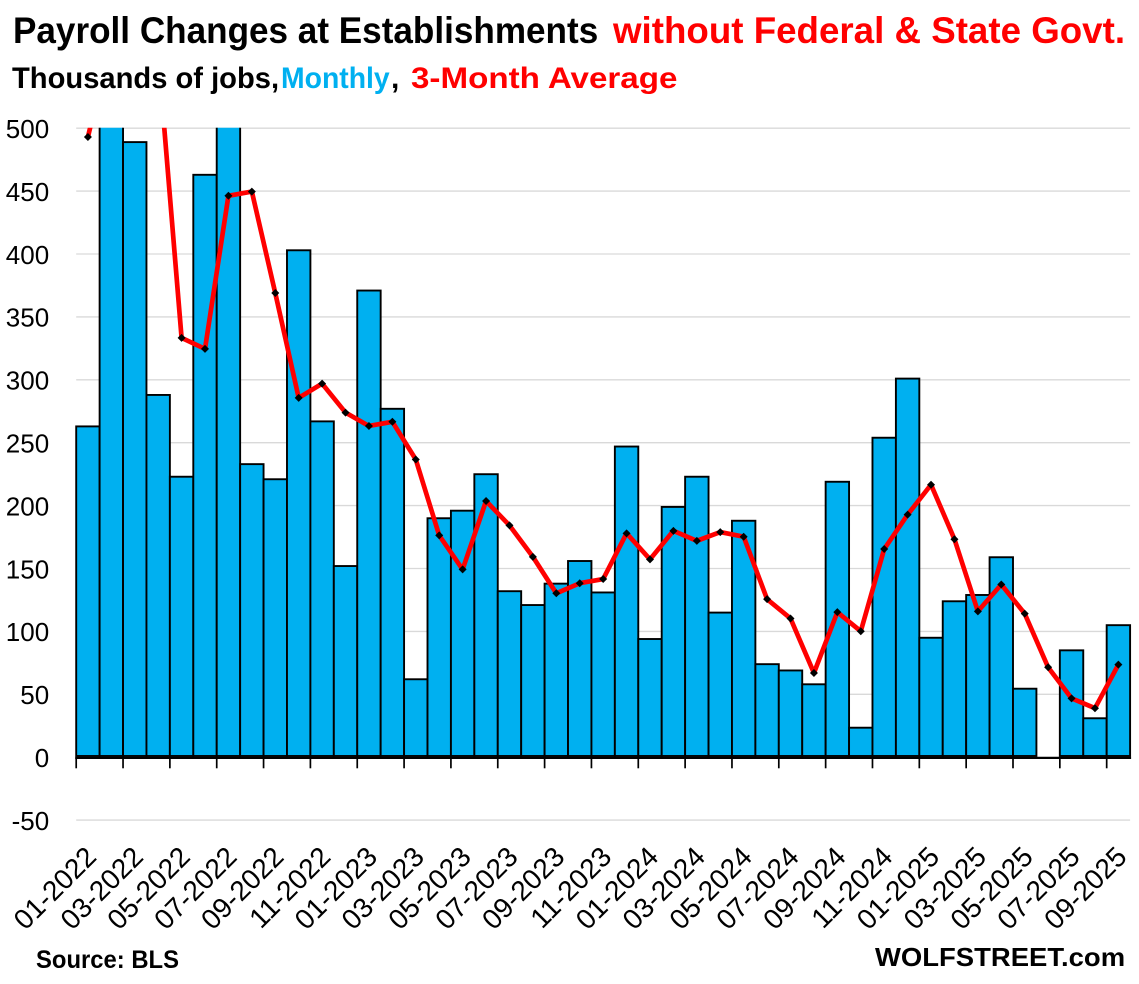  Describe the element at coordinates (42, 758) in the screenshot. I see `svg-text: 0` at that location.